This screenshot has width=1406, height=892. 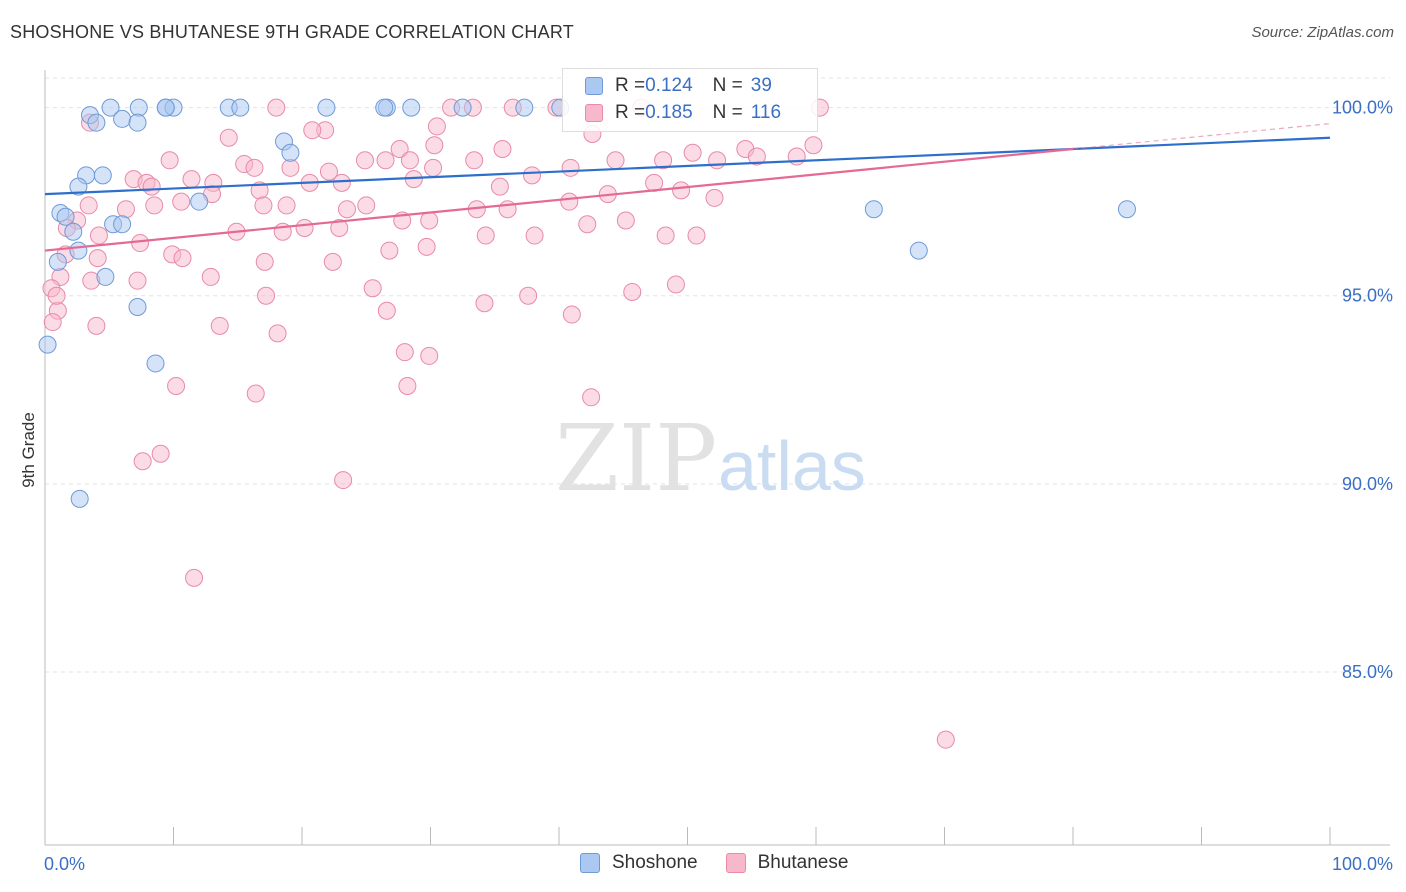 I want to click on legend-item-shoshone: Shoshone, so click(x=639, y=863).